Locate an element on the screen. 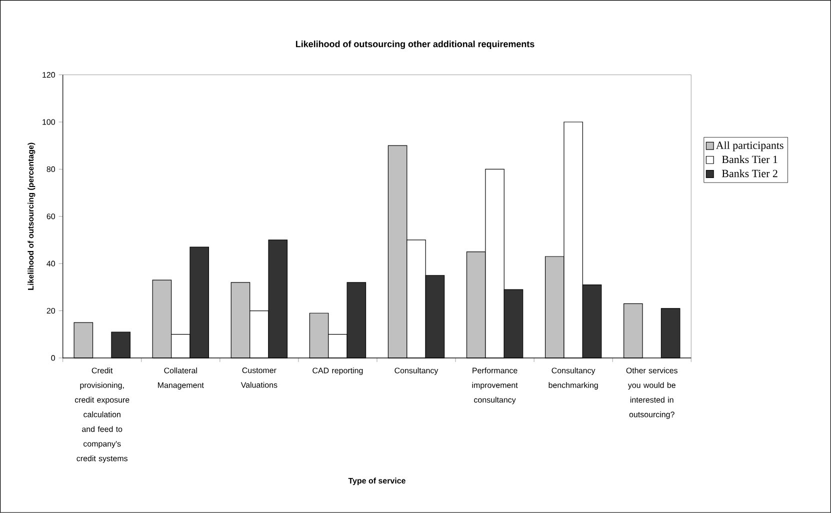  chart-title: Likelihood of outsourcing other additional requirements is located at coordinates (415, 45).